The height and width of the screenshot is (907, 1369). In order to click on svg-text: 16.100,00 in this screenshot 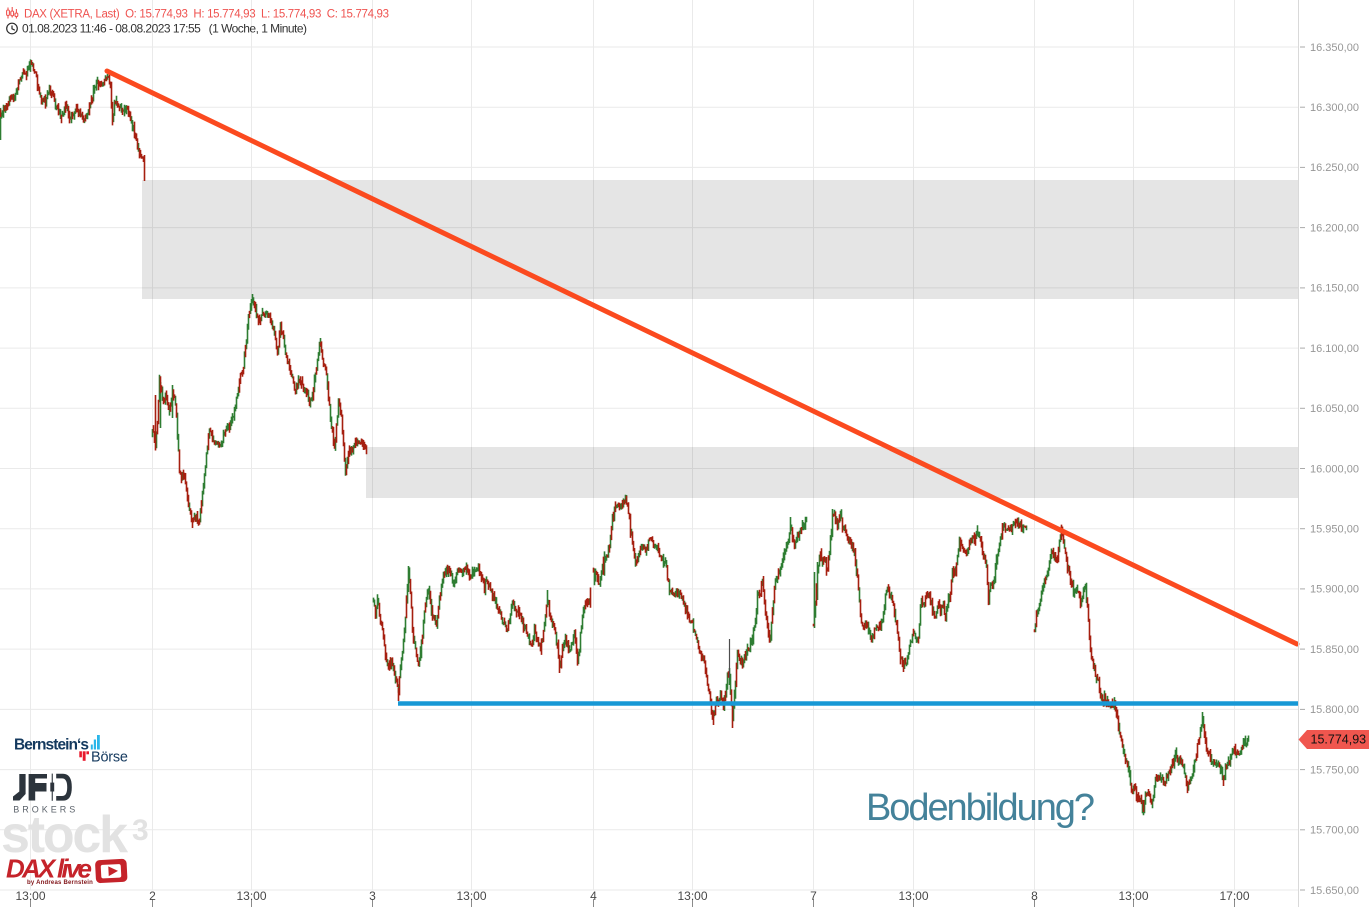, I will do `click(1334, 349)`.